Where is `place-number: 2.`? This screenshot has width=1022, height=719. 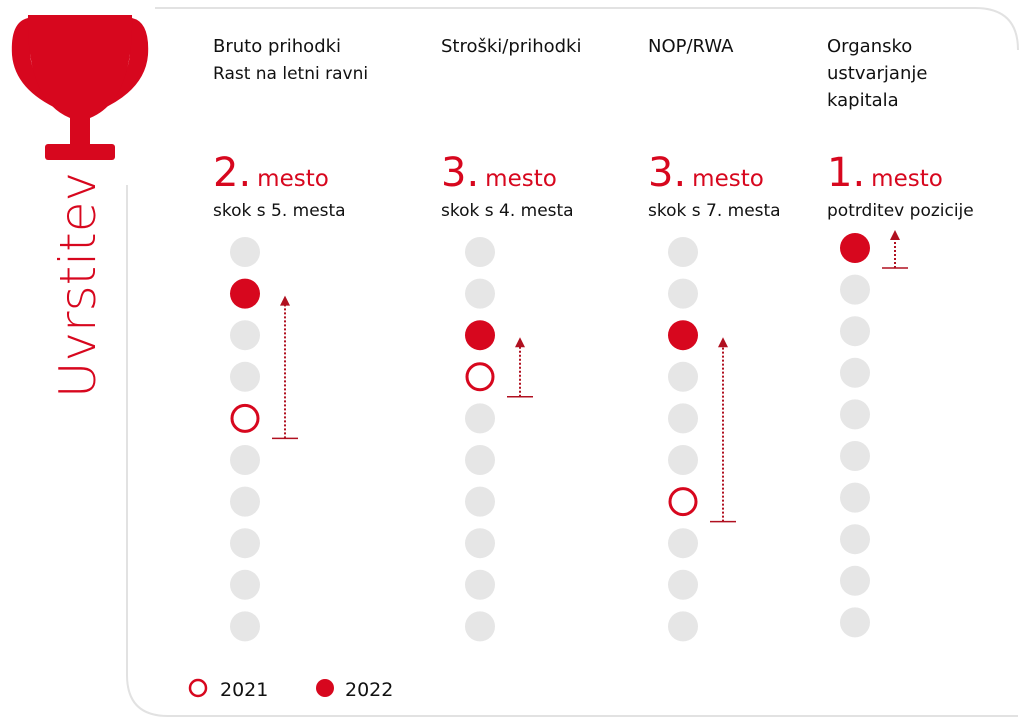 place-number: 2. is located at coordinates (232, 173).